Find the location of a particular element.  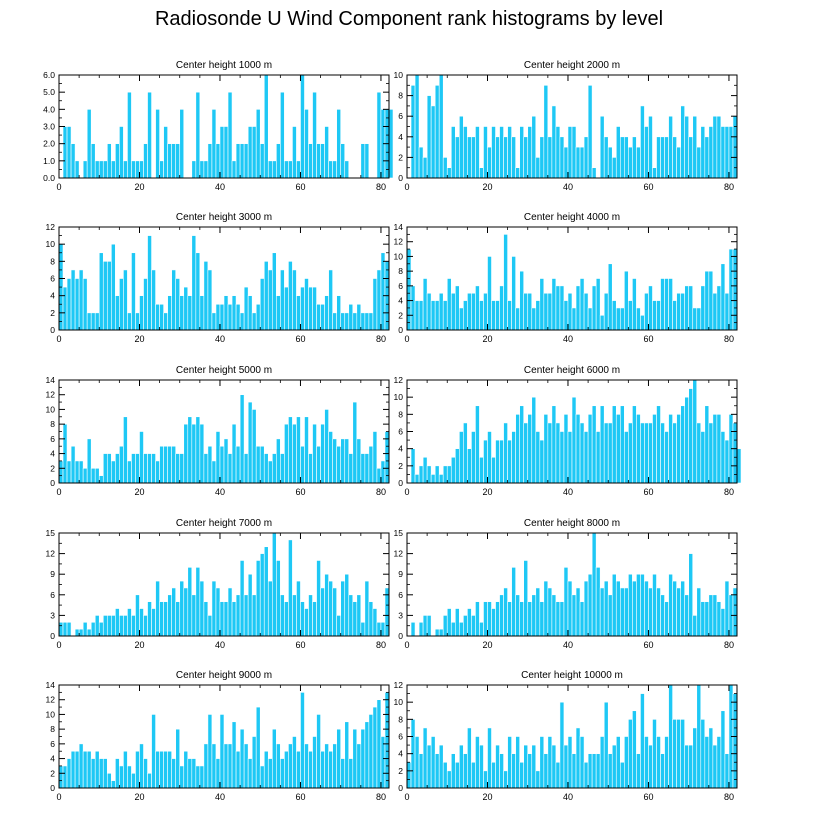

y-tick-label: 12 is located at coordinates (51, 700).